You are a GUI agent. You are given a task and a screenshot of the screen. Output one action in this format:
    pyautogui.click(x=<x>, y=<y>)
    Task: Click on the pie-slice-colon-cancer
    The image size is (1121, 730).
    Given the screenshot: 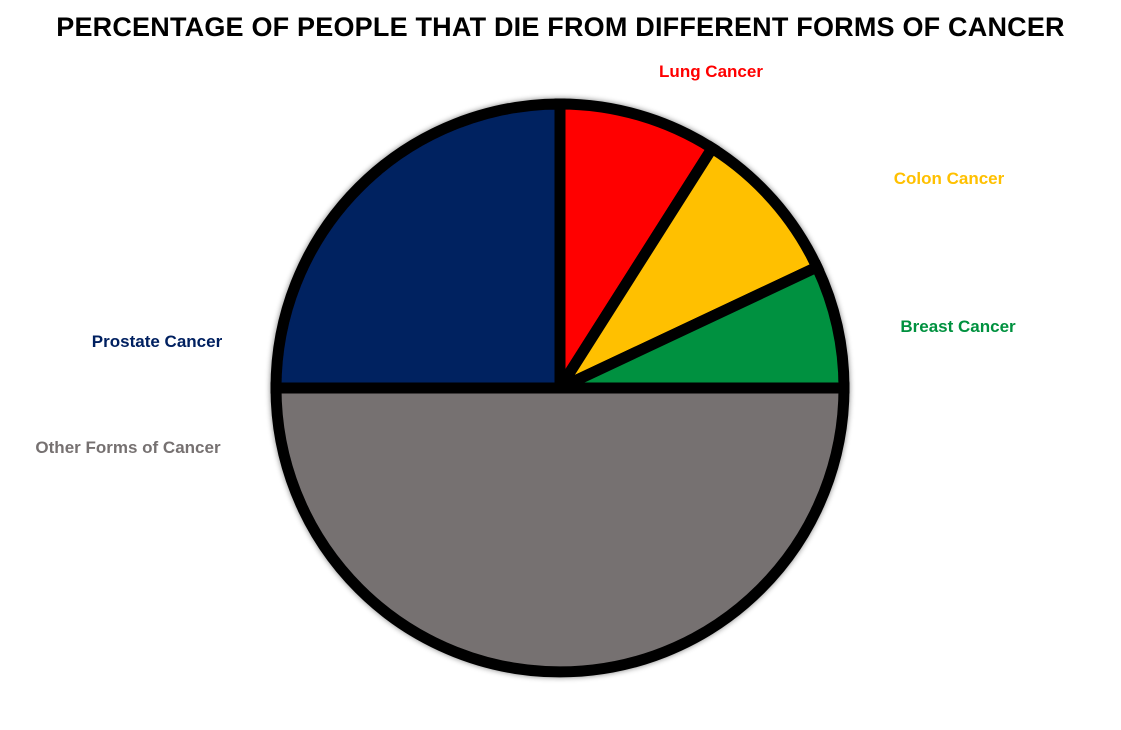 What is the action you would take?
    pyautogui.click(x=685, y=271)
    